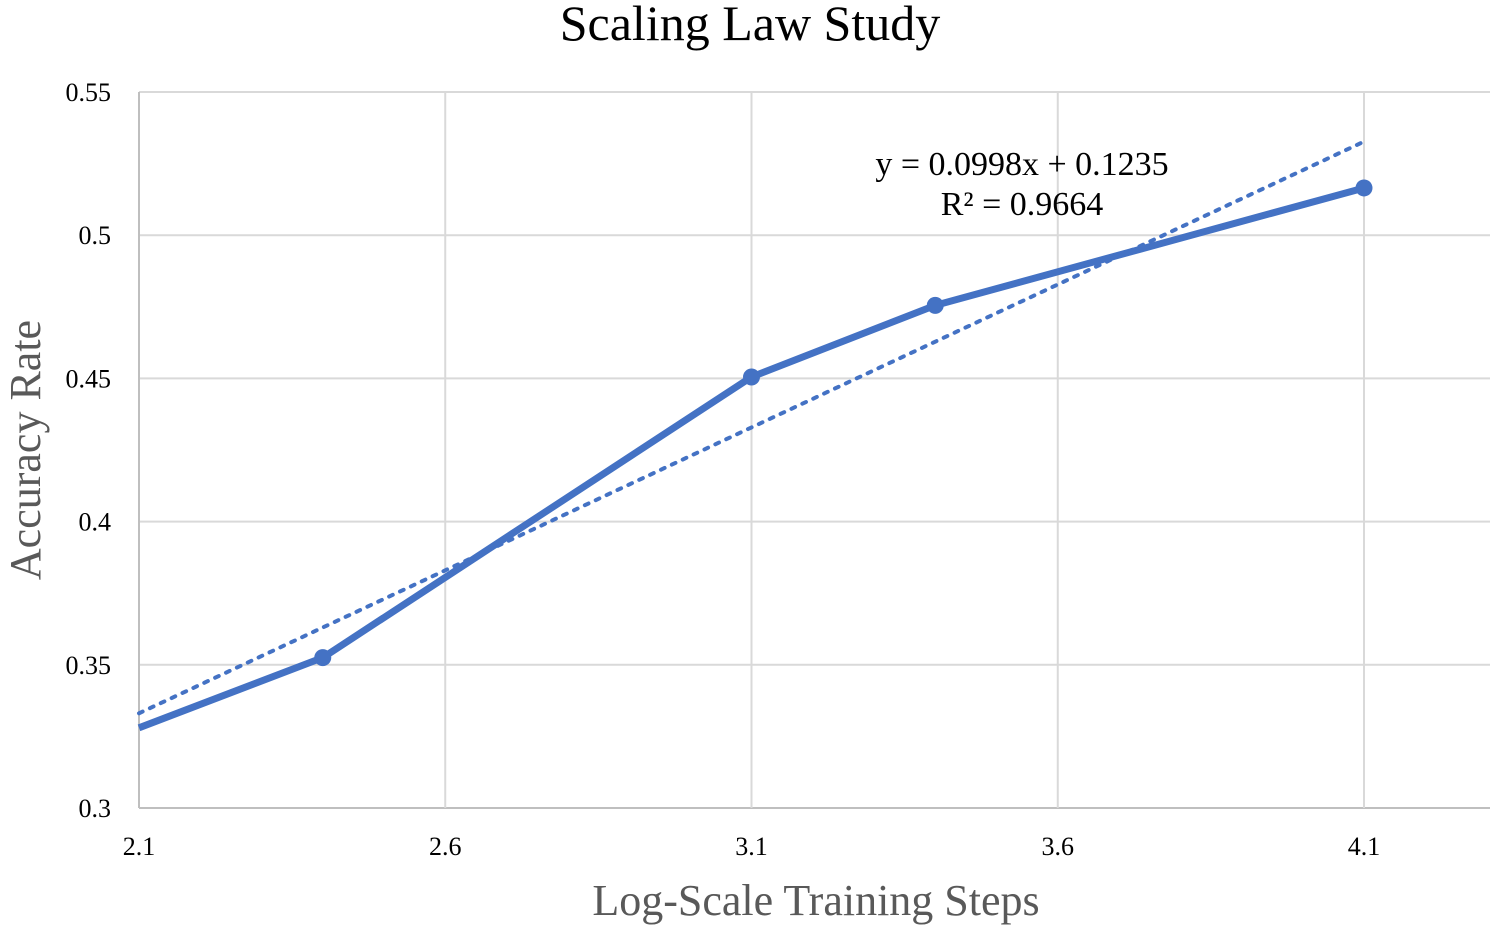 This screenshot has width=1495, height=926. I want to click on x-tick-label: 3.6, so click(1058, 846).